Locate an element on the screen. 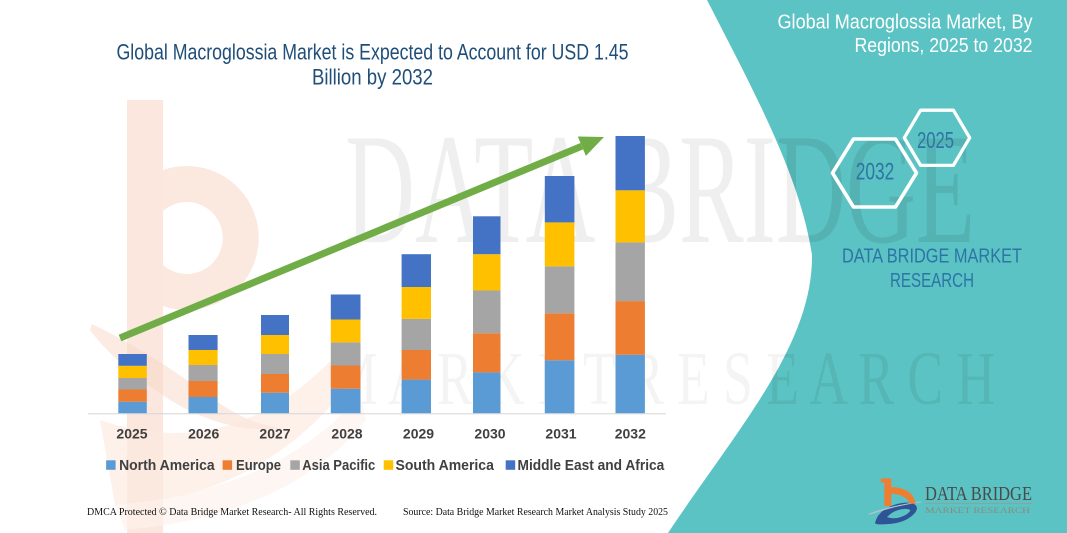 The height and width of the screenshot is (533, 1067). svg-text: 2030 is located at coordinates (489, 434).